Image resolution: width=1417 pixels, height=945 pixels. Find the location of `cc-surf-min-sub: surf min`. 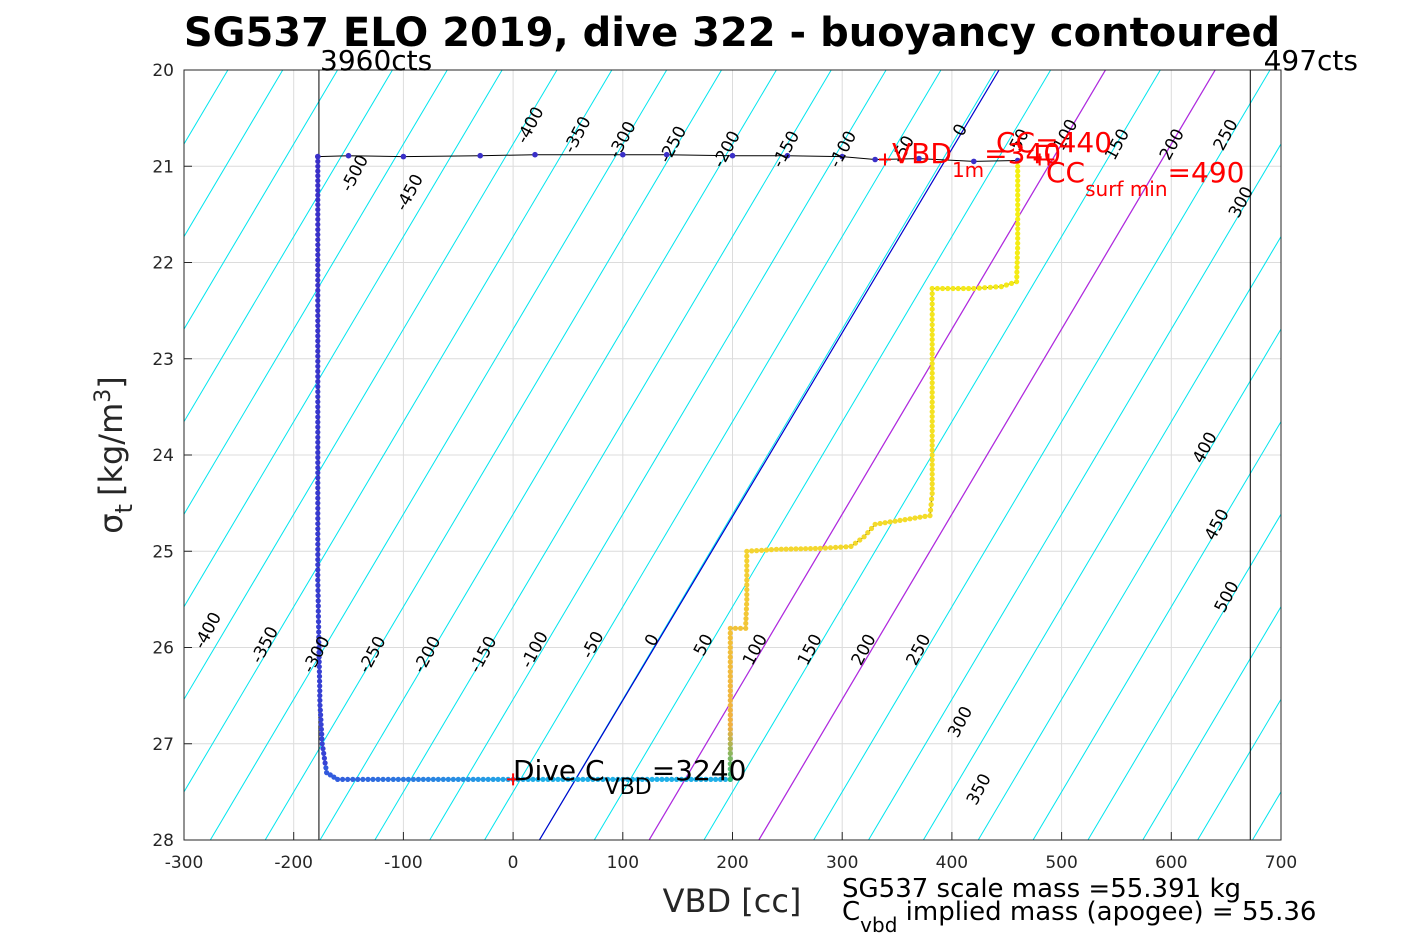

cc-surf-min-sub: surf min is located at coordinates (1126, 189).